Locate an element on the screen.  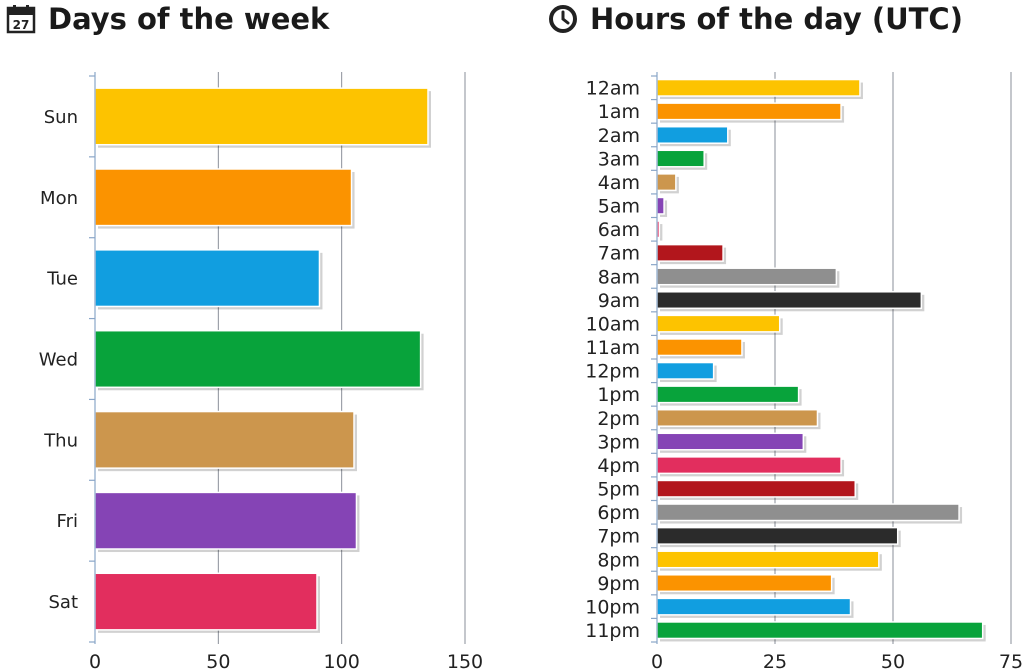
hours-category-label: 12am is located at coordinates (613, 89).